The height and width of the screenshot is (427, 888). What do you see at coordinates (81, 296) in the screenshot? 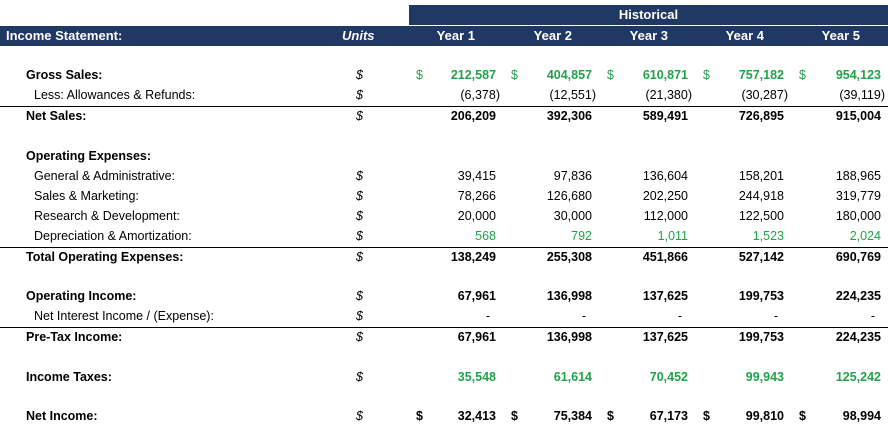
I see `row-label: Operating Income:` at bounding box center [81, 296].